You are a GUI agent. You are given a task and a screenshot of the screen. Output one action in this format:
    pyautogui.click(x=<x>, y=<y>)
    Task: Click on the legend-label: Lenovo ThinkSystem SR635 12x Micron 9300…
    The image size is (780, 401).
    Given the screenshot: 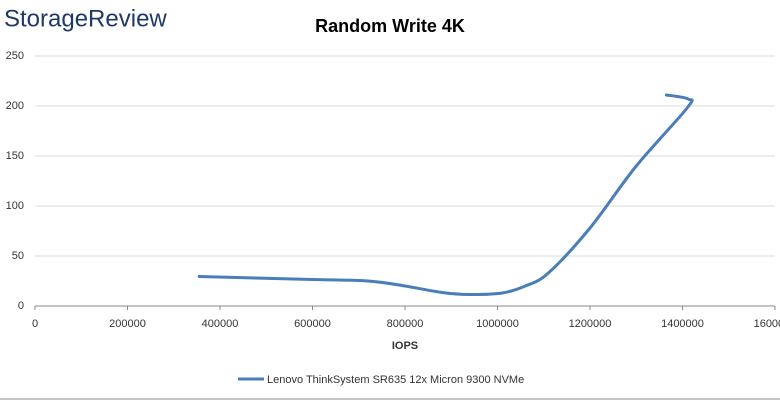 What is the action you would take?
    pyautogui.click(x=395, y=380)
    